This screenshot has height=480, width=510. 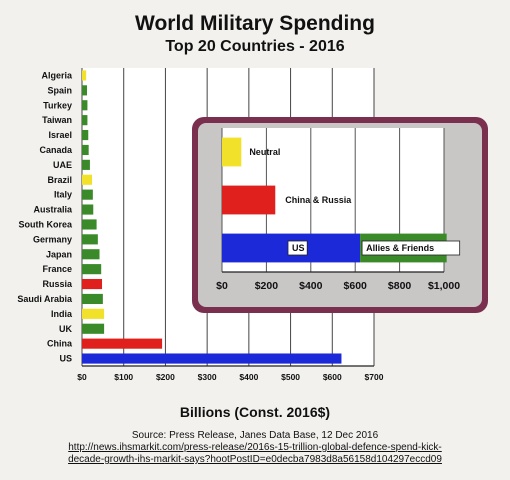 I want to click on category-label: Germany, so click(x=52, y=239).